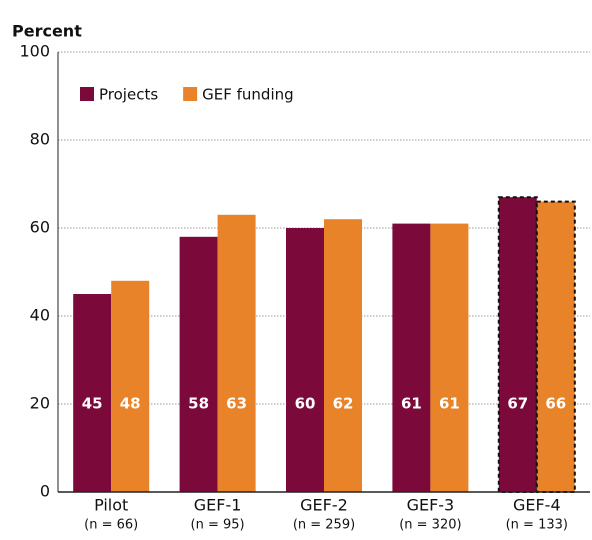  What do you see at coordinates (130, 404) in the screenshot?
I see `data-label: 48` at bounding box center [130, 404].